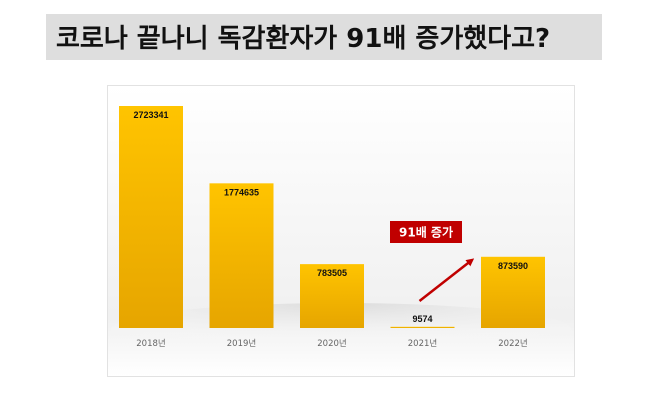  Describe the element at coordinates (151, 217) in the screenshot. I see `bar-2018년` at that location.